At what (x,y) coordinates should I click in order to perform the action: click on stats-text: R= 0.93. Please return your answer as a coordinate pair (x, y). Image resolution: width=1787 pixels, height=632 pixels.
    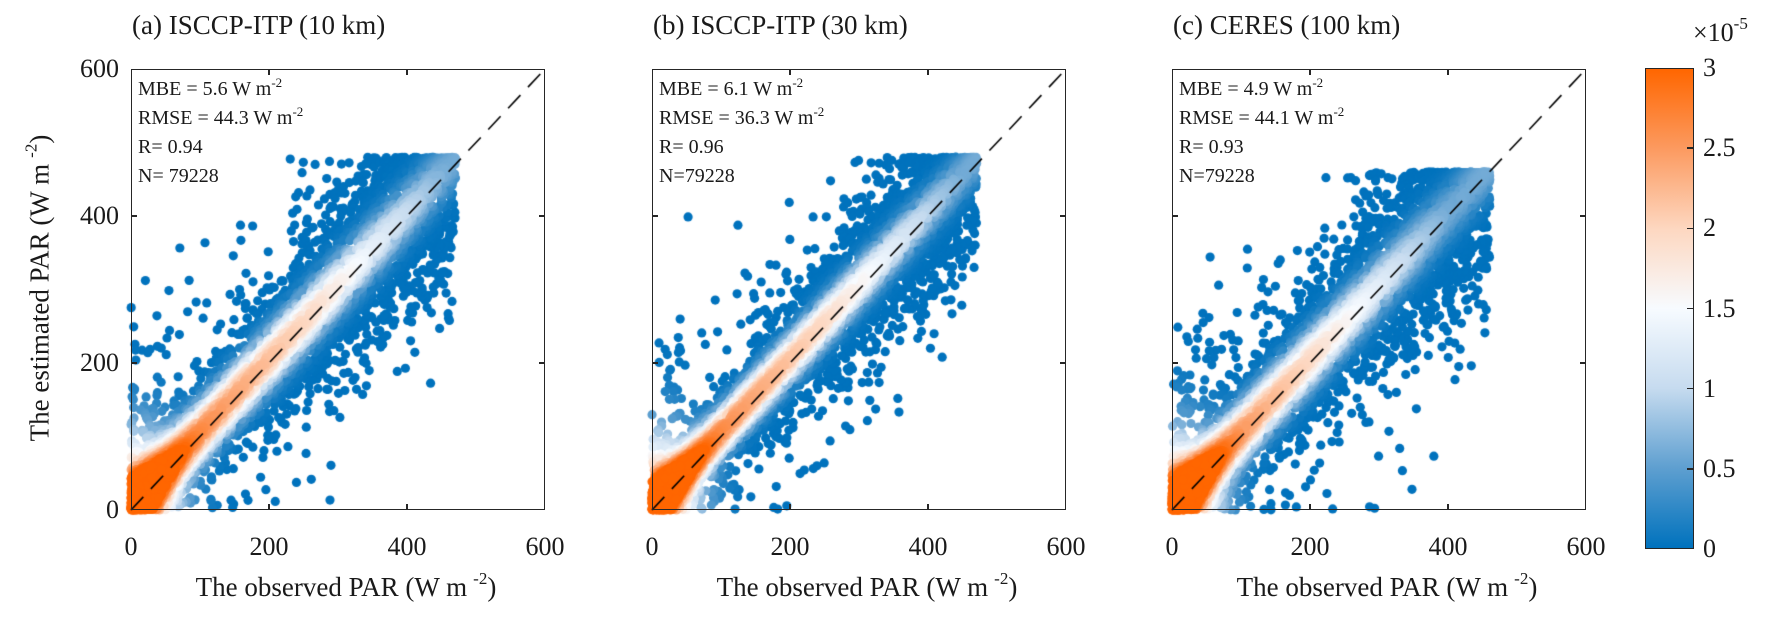
    Looking at the image, I should click on (1211, 147).